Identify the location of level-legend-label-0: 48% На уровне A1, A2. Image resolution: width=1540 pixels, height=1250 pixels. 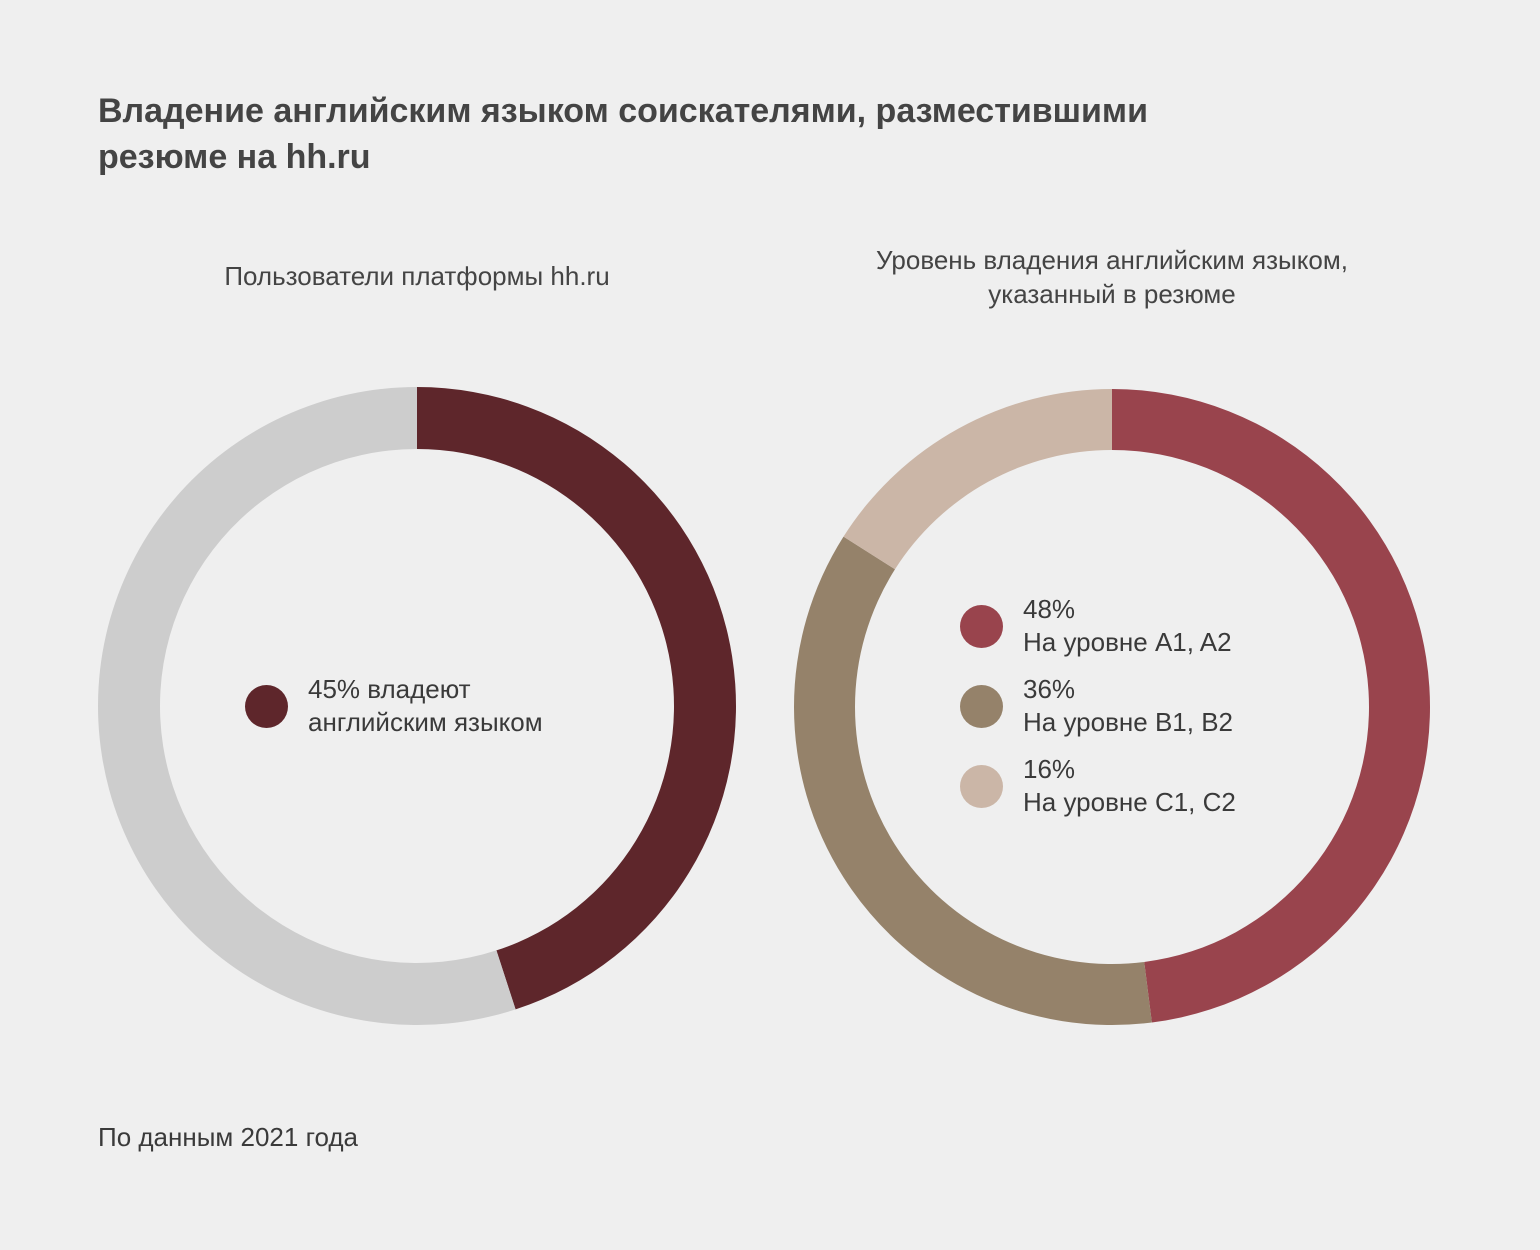
(1127, 626).